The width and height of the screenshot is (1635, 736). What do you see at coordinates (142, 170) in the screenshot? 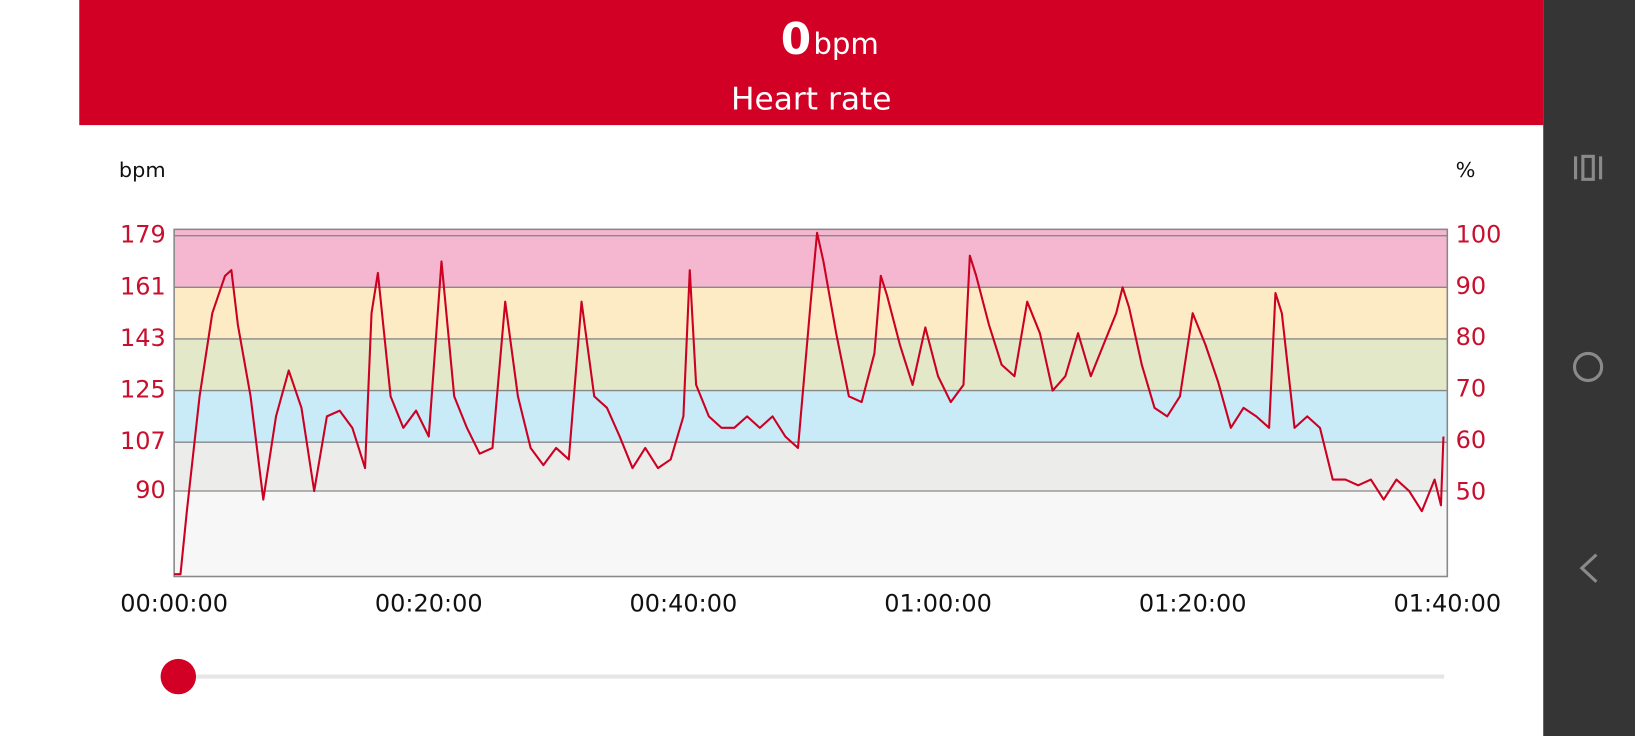
I see `y-axis-unit: bpm` at bounding box center [142, 170].